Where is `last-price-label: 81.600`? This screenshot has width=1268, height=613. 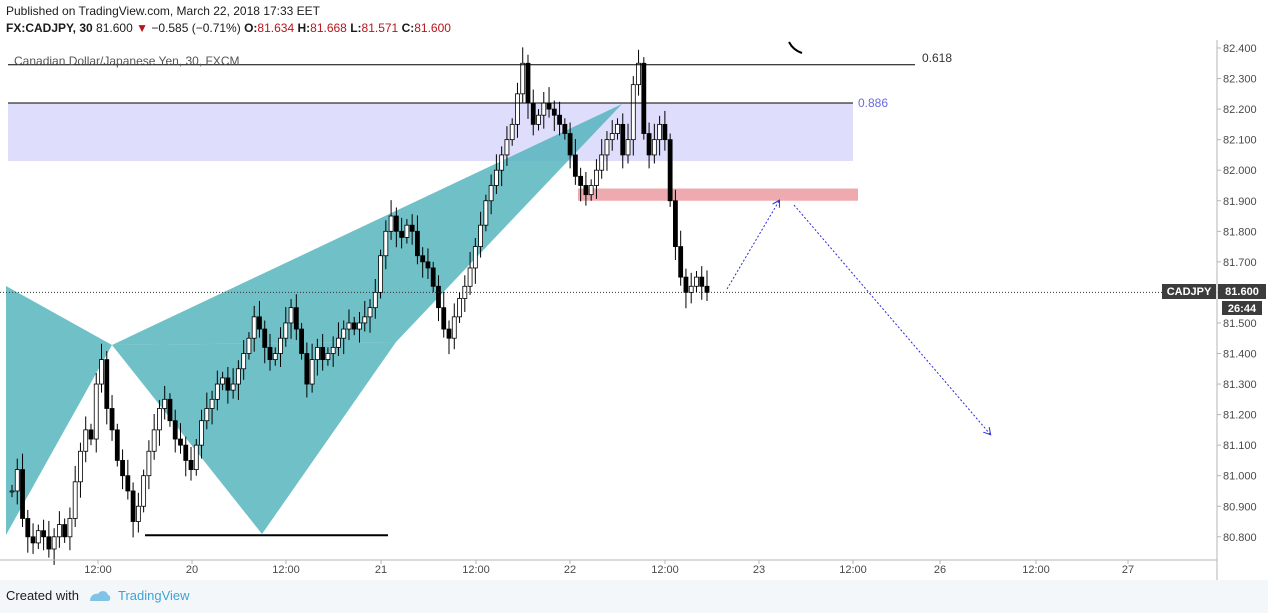
last-price-label: 81.600 is located at coordinates (1242, 292).